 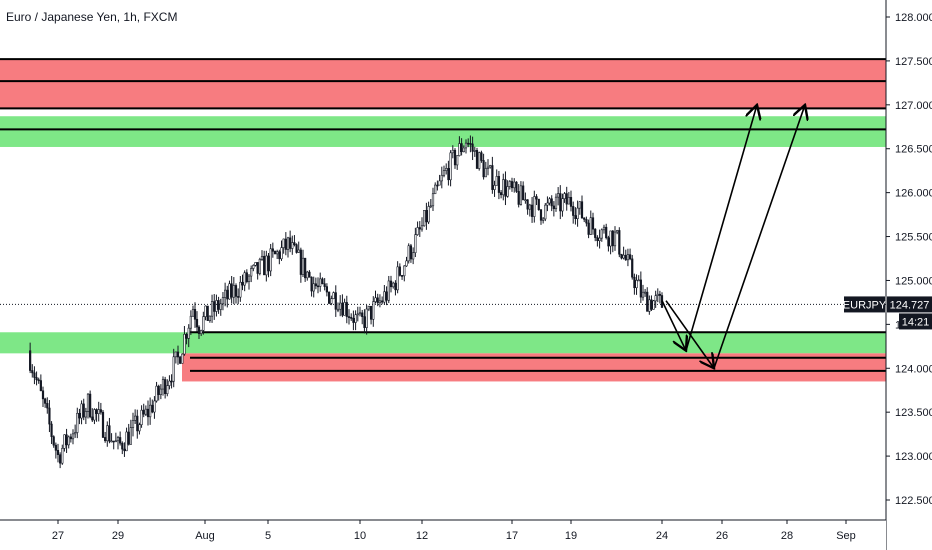 What do you see at coordinates (443, 84) in the screenshot?
I see `supply-zone` at bounding box center [443, 84].